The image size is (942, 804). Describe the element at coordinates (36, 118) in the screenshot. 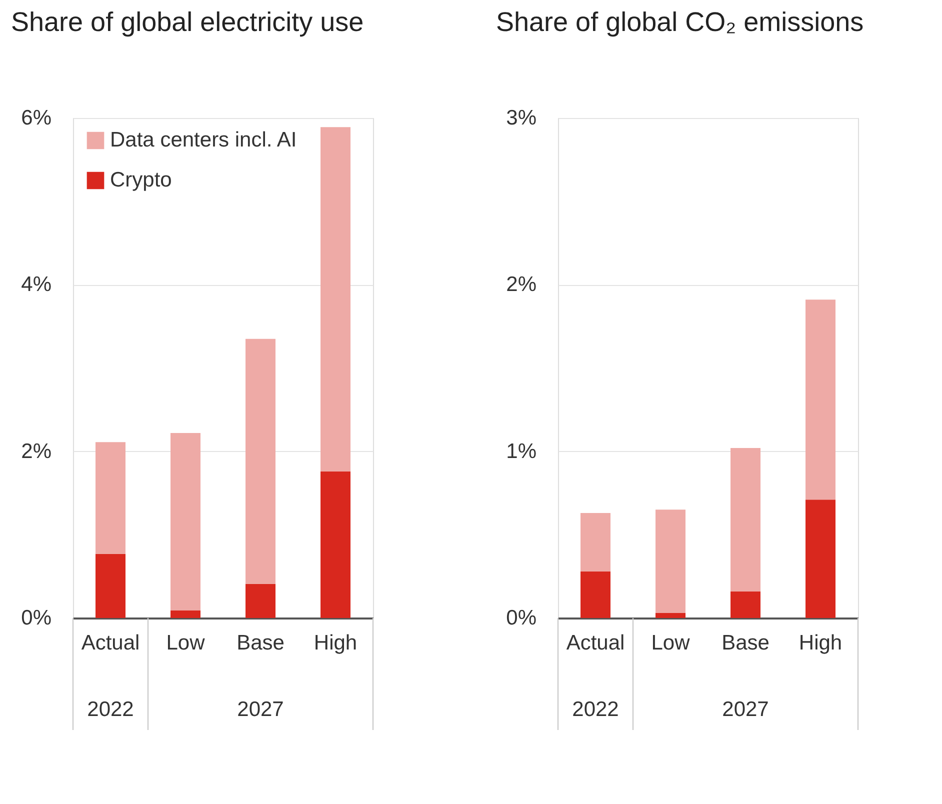

I see `y-tick-label: 6%` at that location.